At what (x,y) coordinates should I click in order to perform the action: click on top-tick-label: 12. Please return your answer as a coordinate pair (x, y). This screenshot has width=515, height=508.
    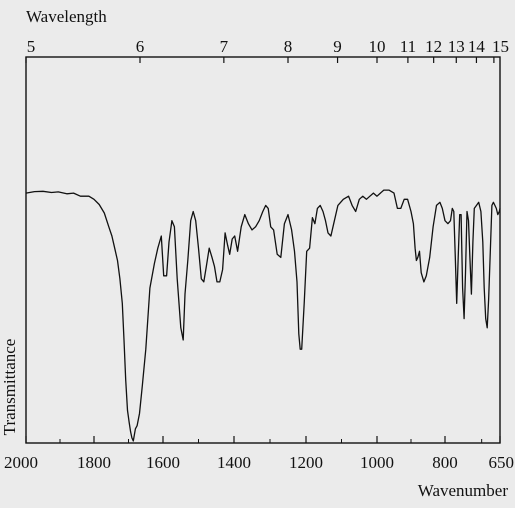
    Looking at the image, I should click on (433, 46).